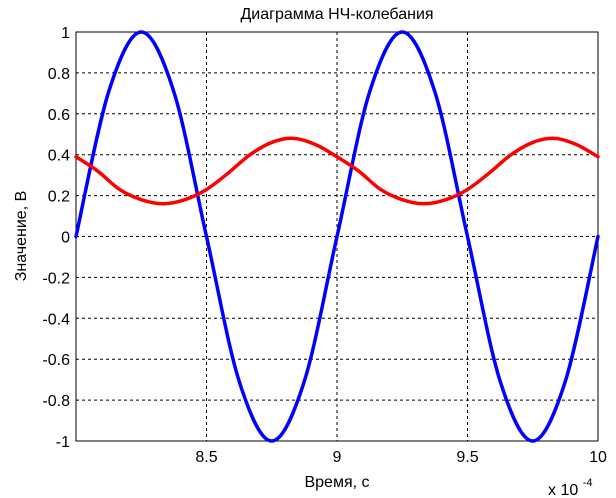  What do you see at coordinates (56, 360) in the screenshot?
I see `y-tick-label: -0.6` at bounding box center [56, 360].